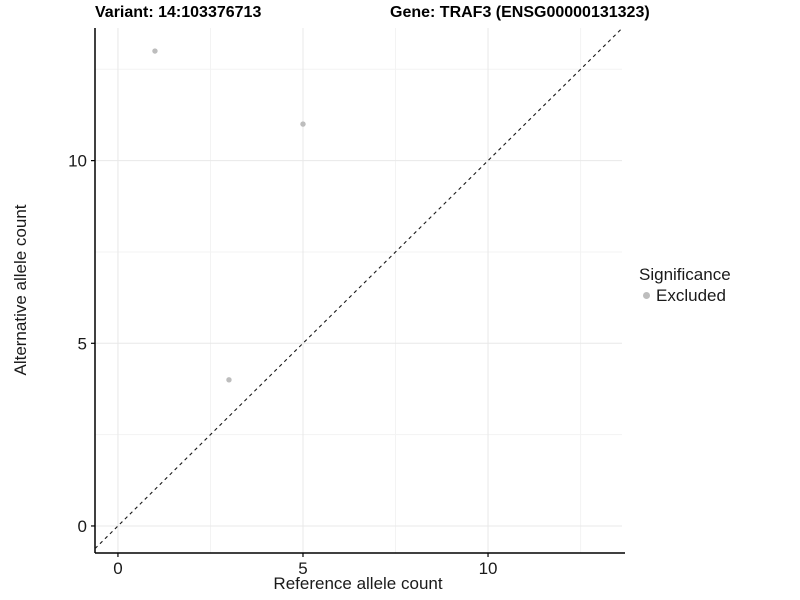 The height and width of the screenshot is (600, 800). I want to click on y-tick-label: 5, so click(82, 343).